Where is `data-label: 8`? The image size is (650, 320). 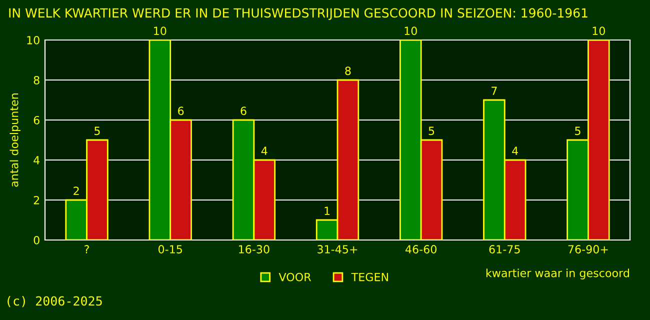 data-label: 8 is located at coordinates (348, 71).